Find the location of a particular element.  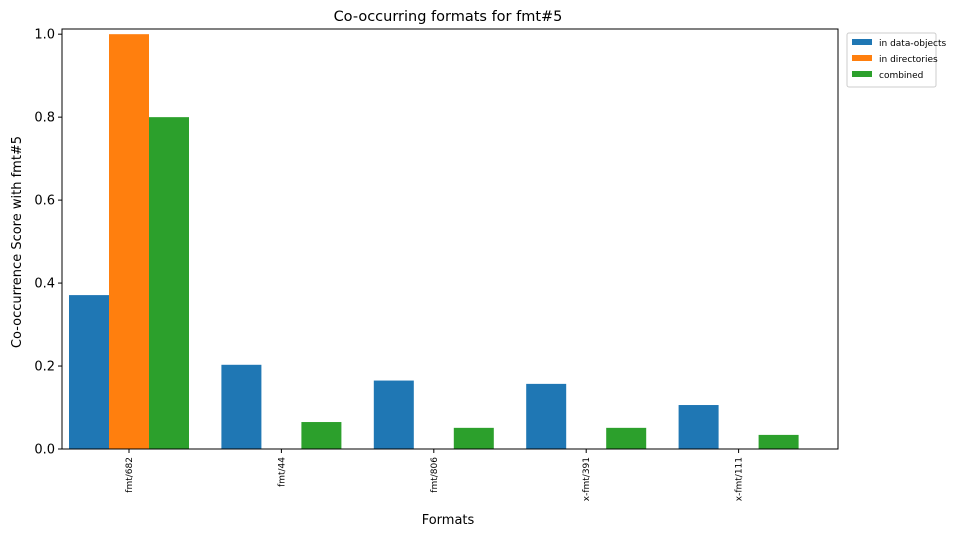

y-tick-label: 0.6 is located at coordinates (44, 201).